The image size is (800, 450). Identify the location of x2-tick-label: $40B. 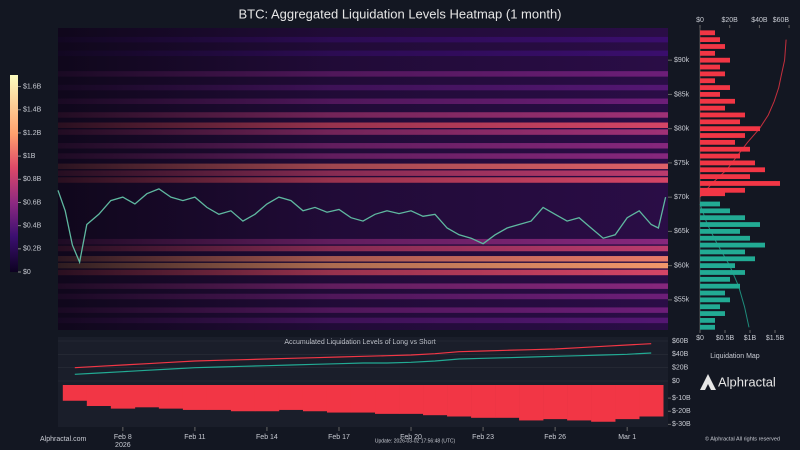
(759, 20).